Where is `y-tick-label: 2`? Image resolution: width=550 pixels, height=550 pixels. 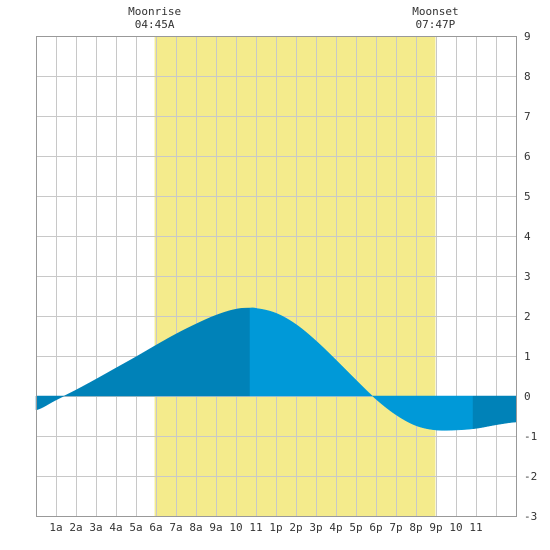 y-tick-label: 2 is located at coordinates (527, 316).